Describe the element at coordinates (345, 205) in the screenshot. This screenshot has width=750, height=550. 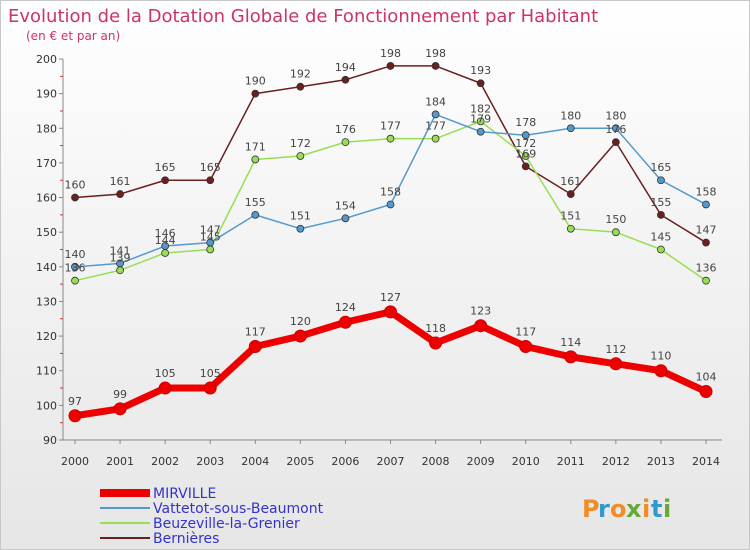
I see `data-label-vattetot-sous-beaumont: 154` at that location.